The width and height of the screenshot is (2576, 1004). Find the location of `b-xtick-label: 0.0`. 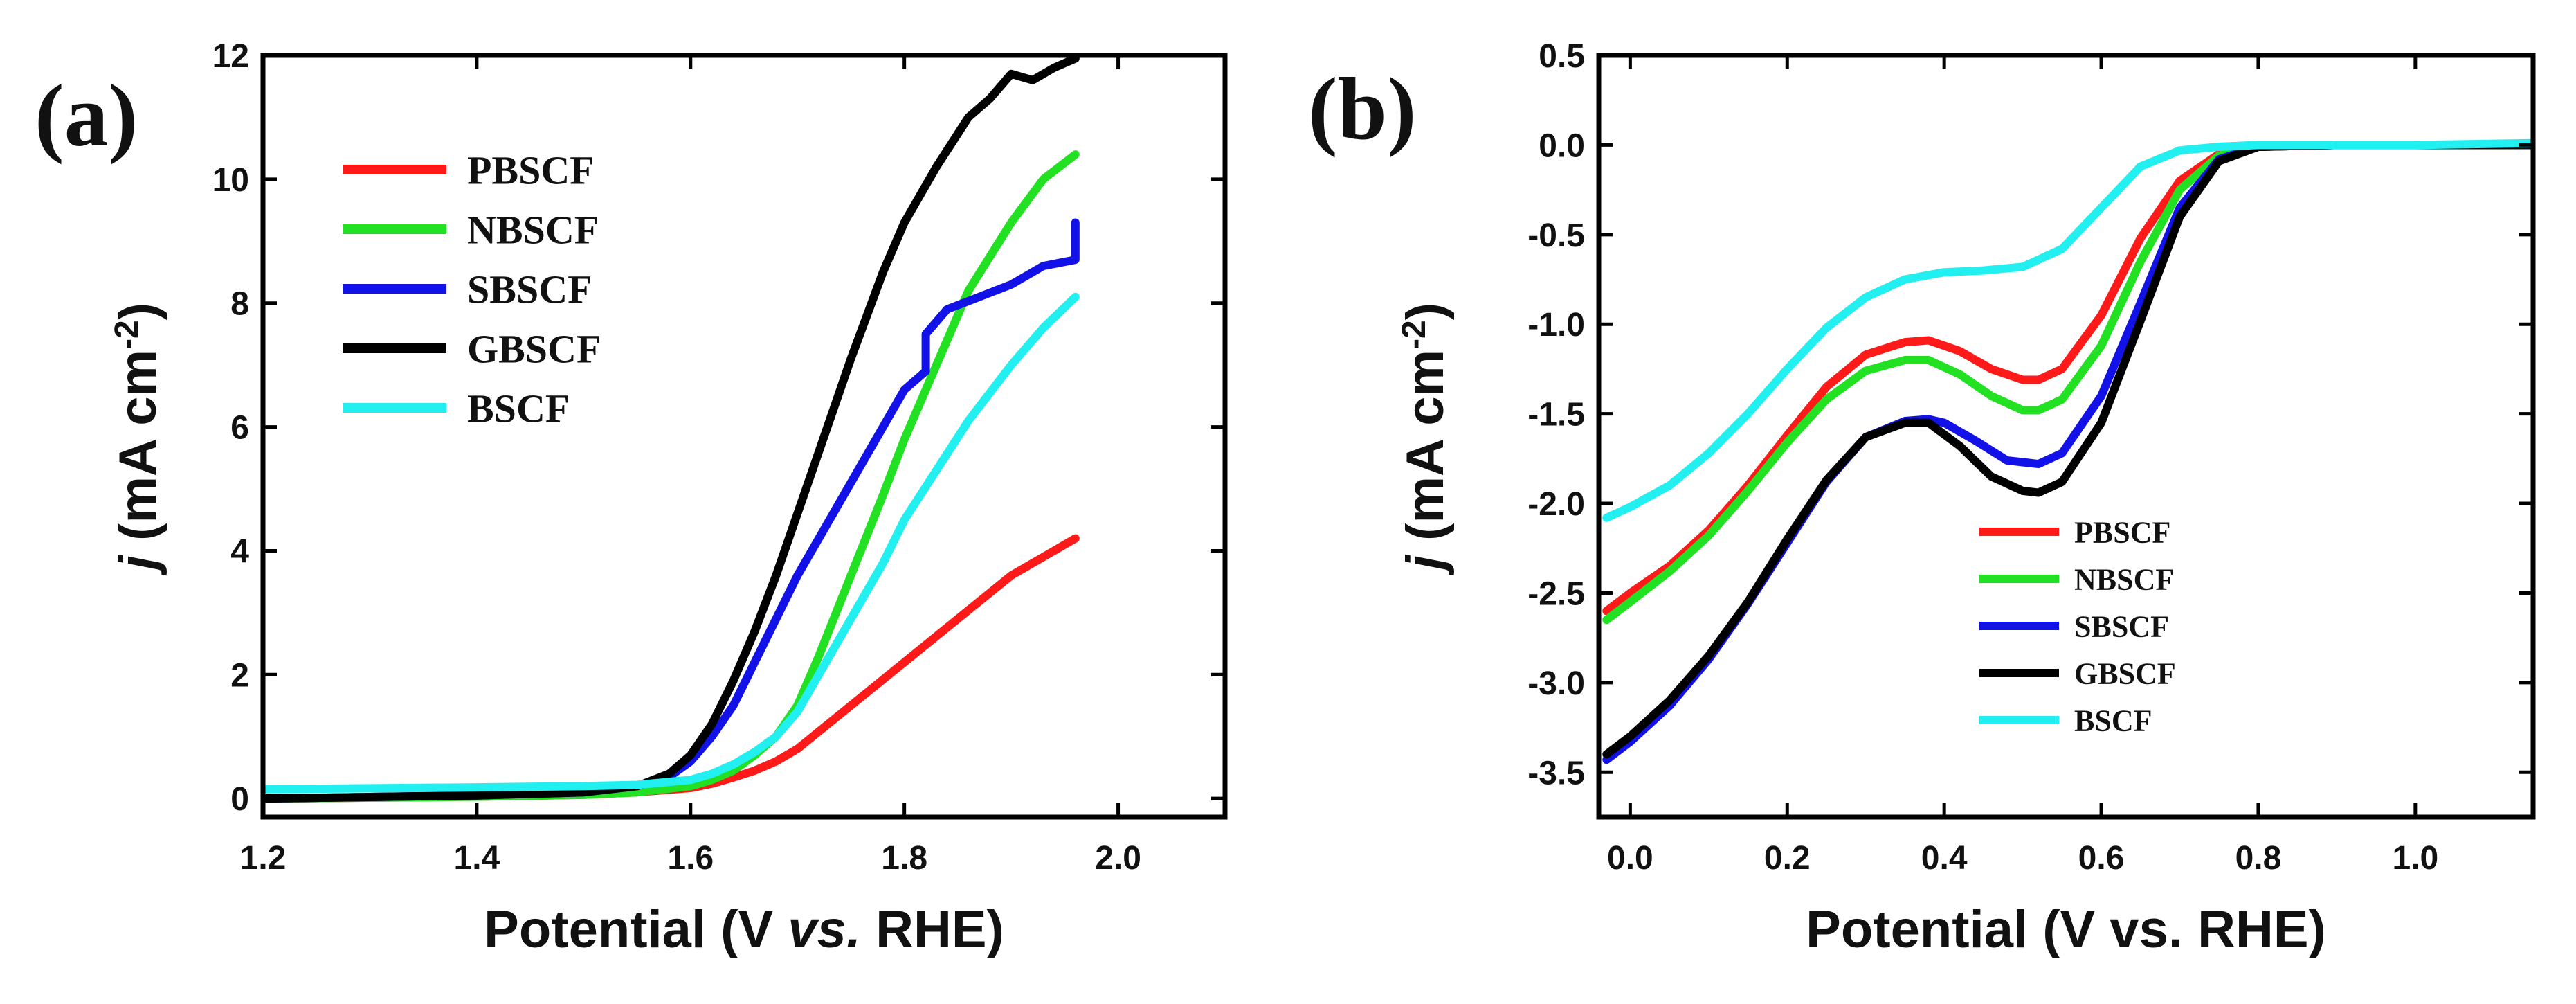

b-xtick-label: 0.0 is located at coordinates (1630, 858).